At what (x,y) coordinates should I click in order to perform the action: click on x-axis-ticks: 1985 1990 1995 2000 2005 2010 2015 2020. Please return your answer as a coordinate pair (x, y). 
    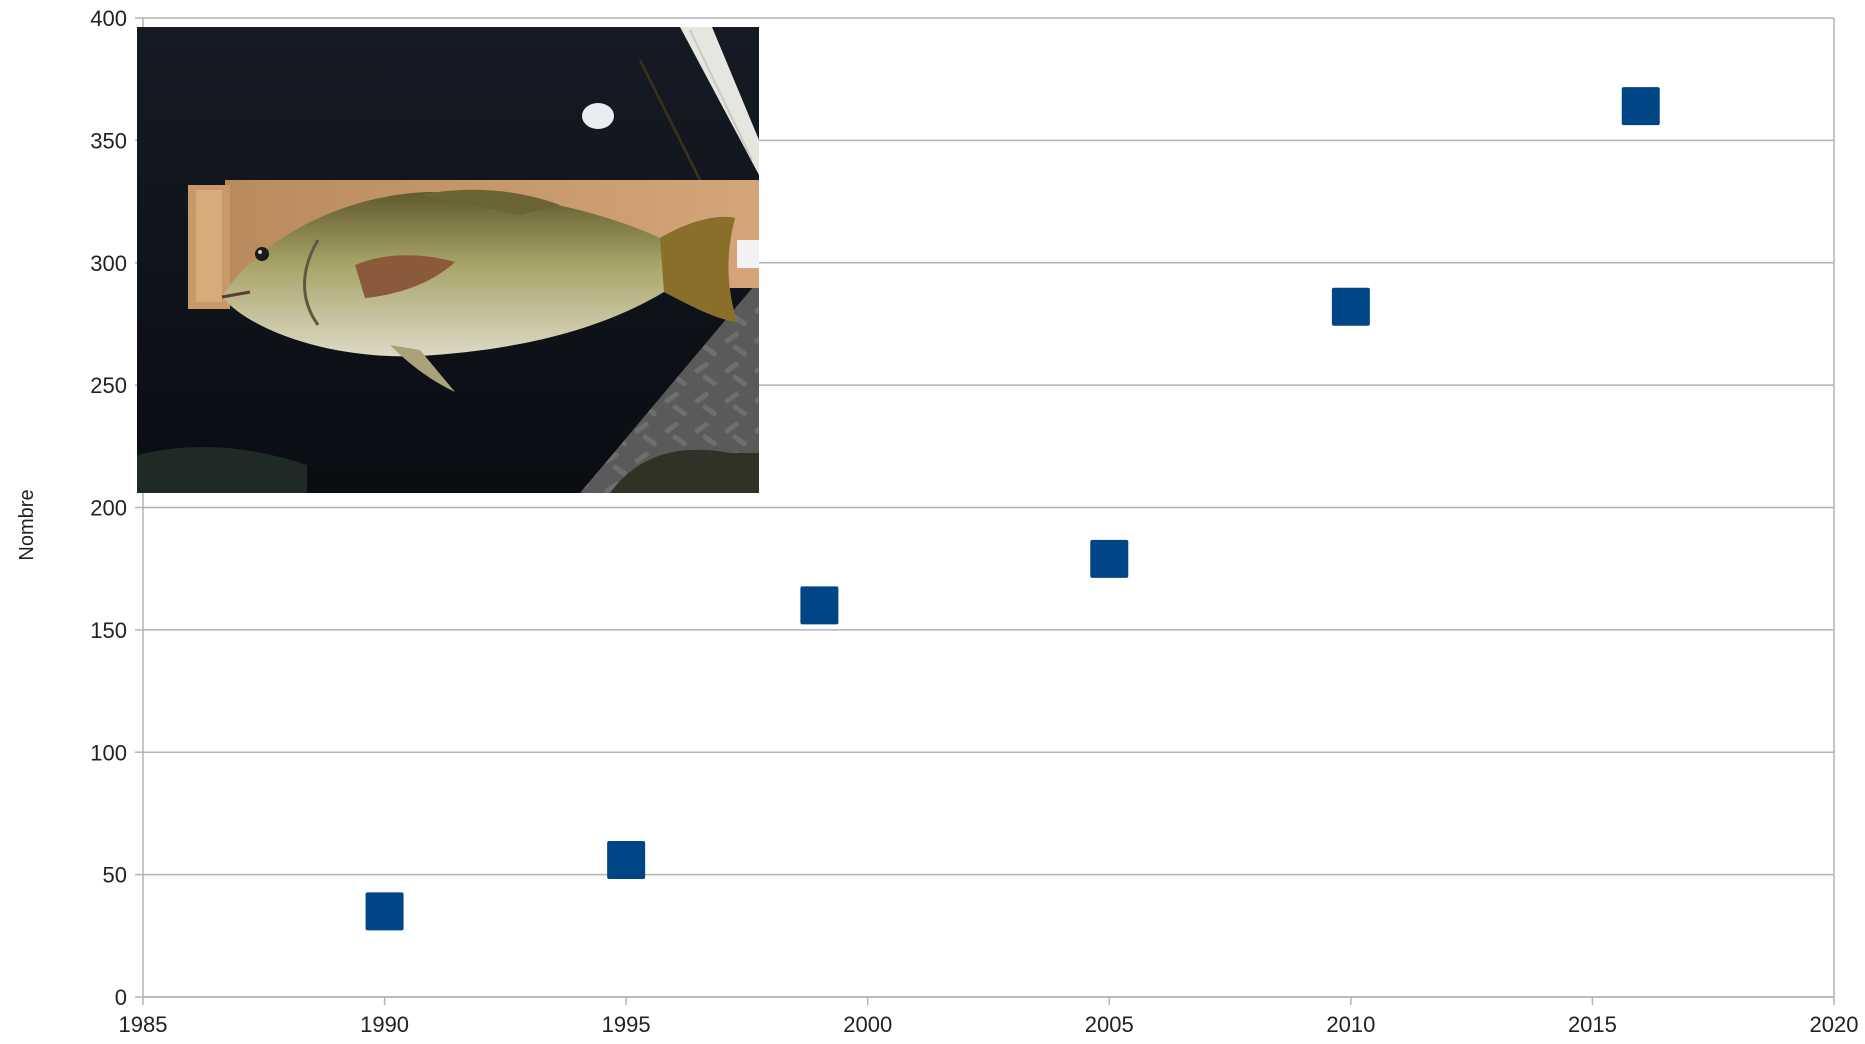
    Looking at the image, I should click on (989, 1017).